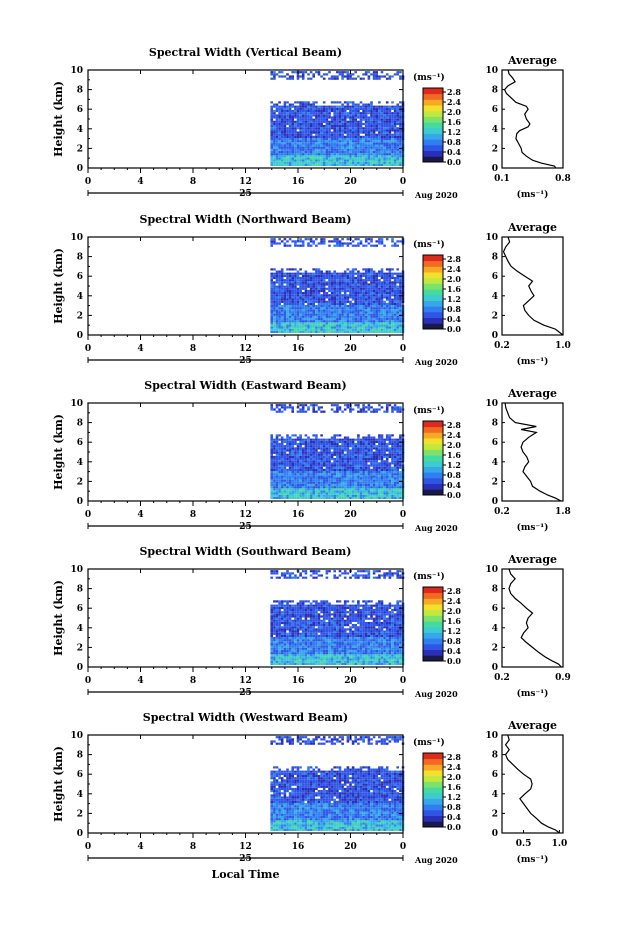  I want to click on colorbar-segment, so click(433, 258).